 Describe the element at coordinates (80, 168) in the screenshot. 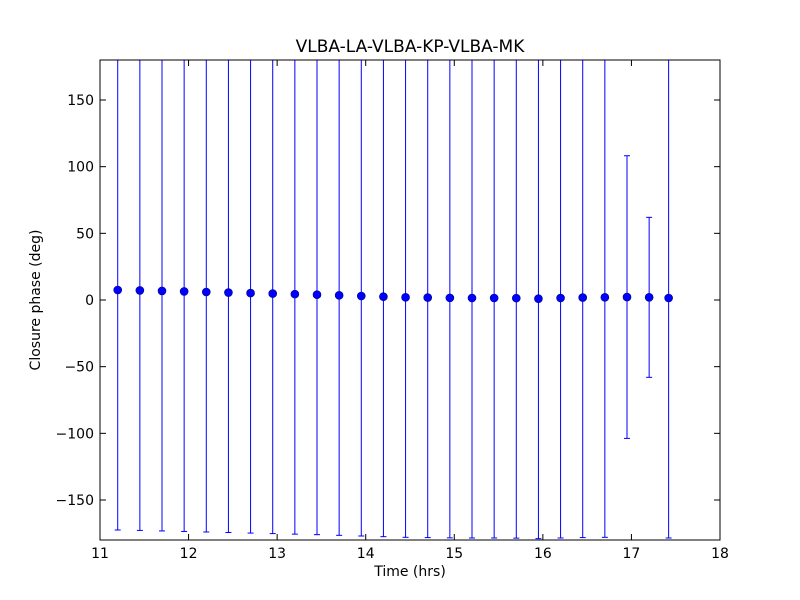

I see `y-tick-label: 100` at that location.